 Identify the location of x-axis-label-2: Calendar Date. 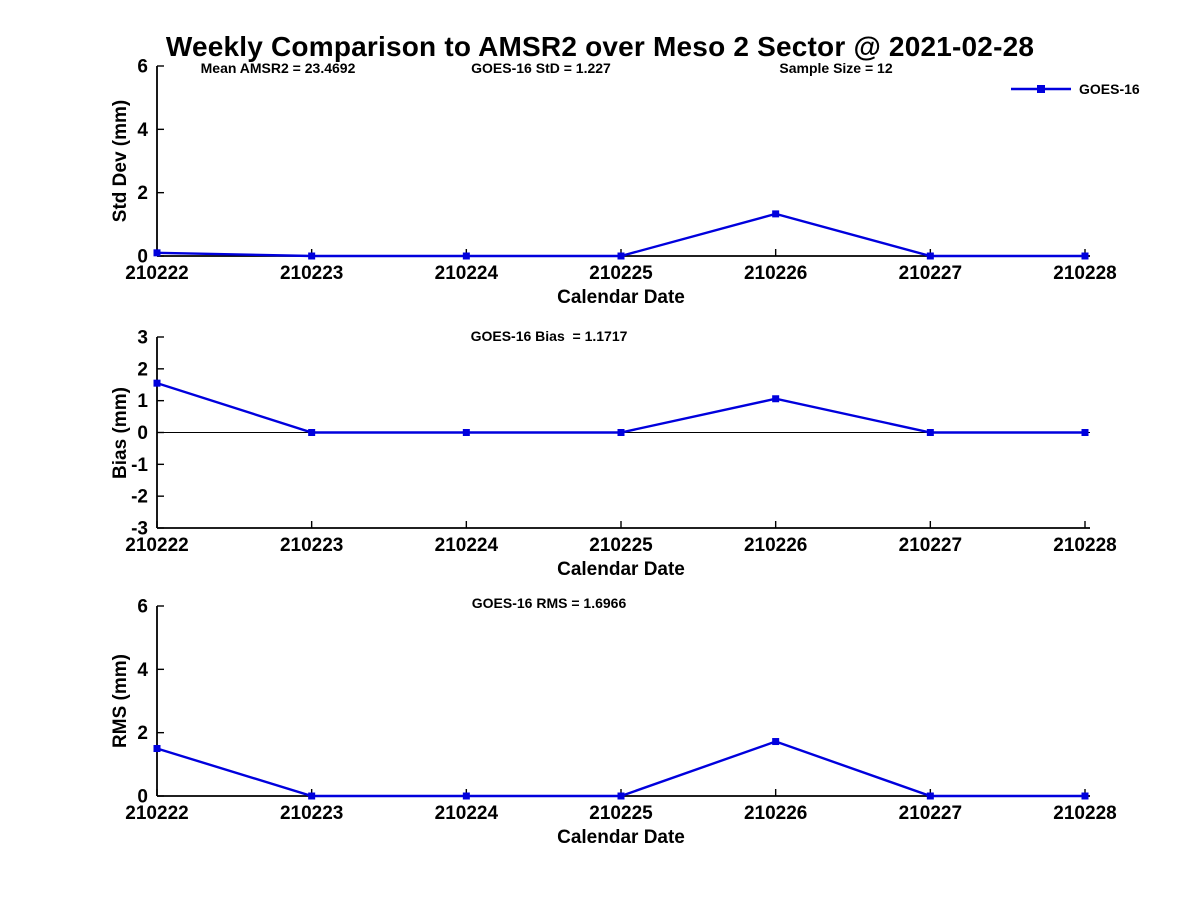
(621, 569).